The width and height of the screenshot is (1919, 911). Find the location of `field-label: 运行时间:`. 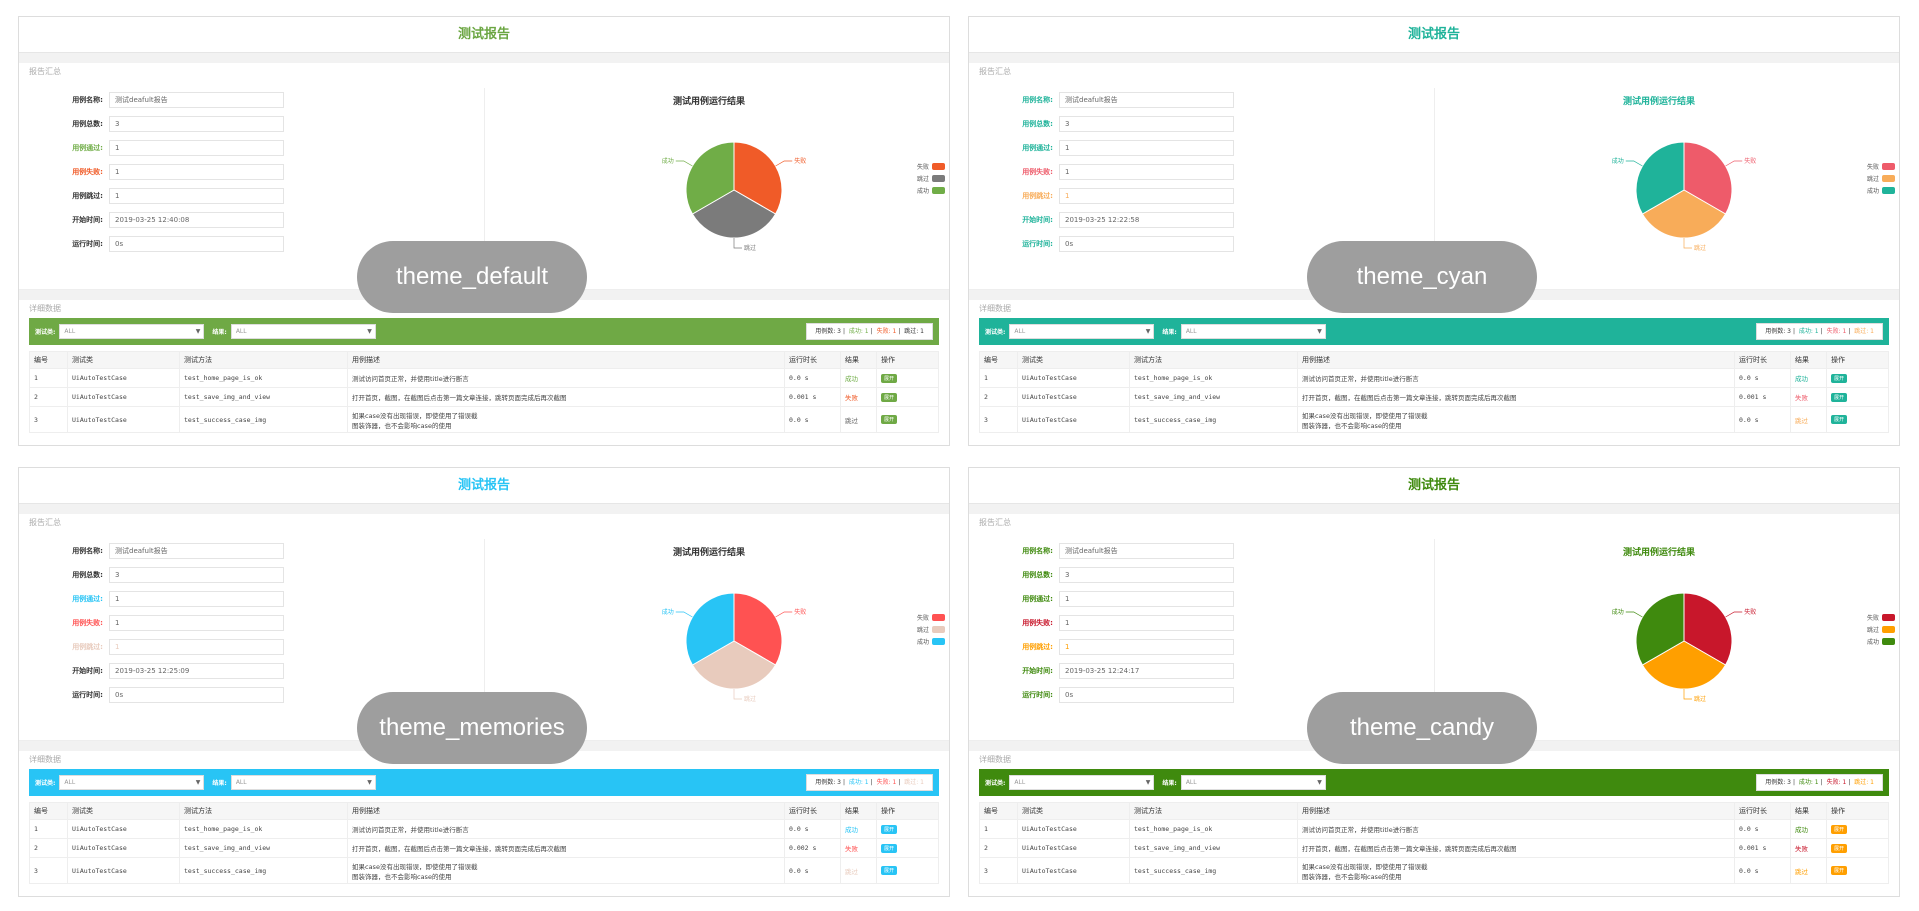

field-label: 运行时间: is located at coordinates (1037, 244).